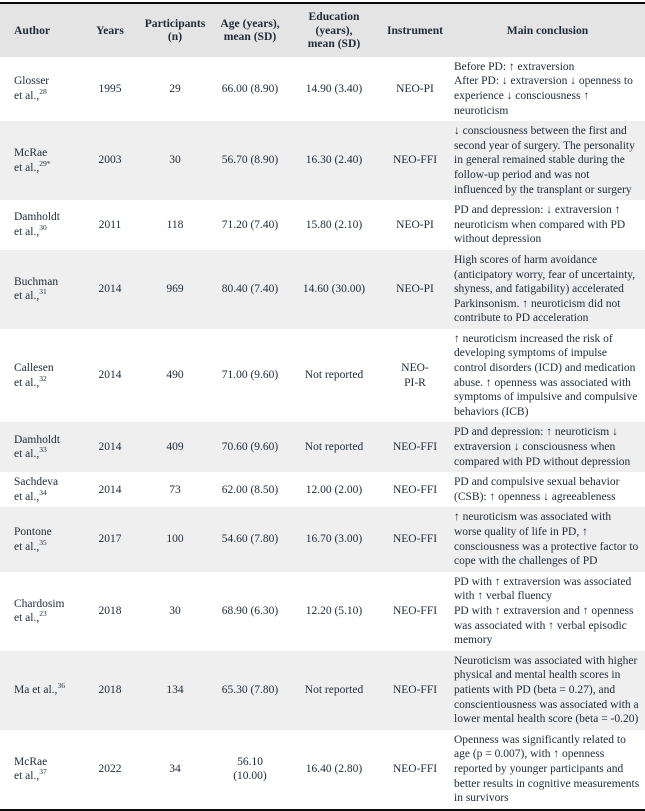 The height and width of the screenshot is (811, 645). What do you see at coordinates (334, 224) in the screenshot?
I see `education-cell: 15.80 (2.10)` at bounding box center [334, 224].